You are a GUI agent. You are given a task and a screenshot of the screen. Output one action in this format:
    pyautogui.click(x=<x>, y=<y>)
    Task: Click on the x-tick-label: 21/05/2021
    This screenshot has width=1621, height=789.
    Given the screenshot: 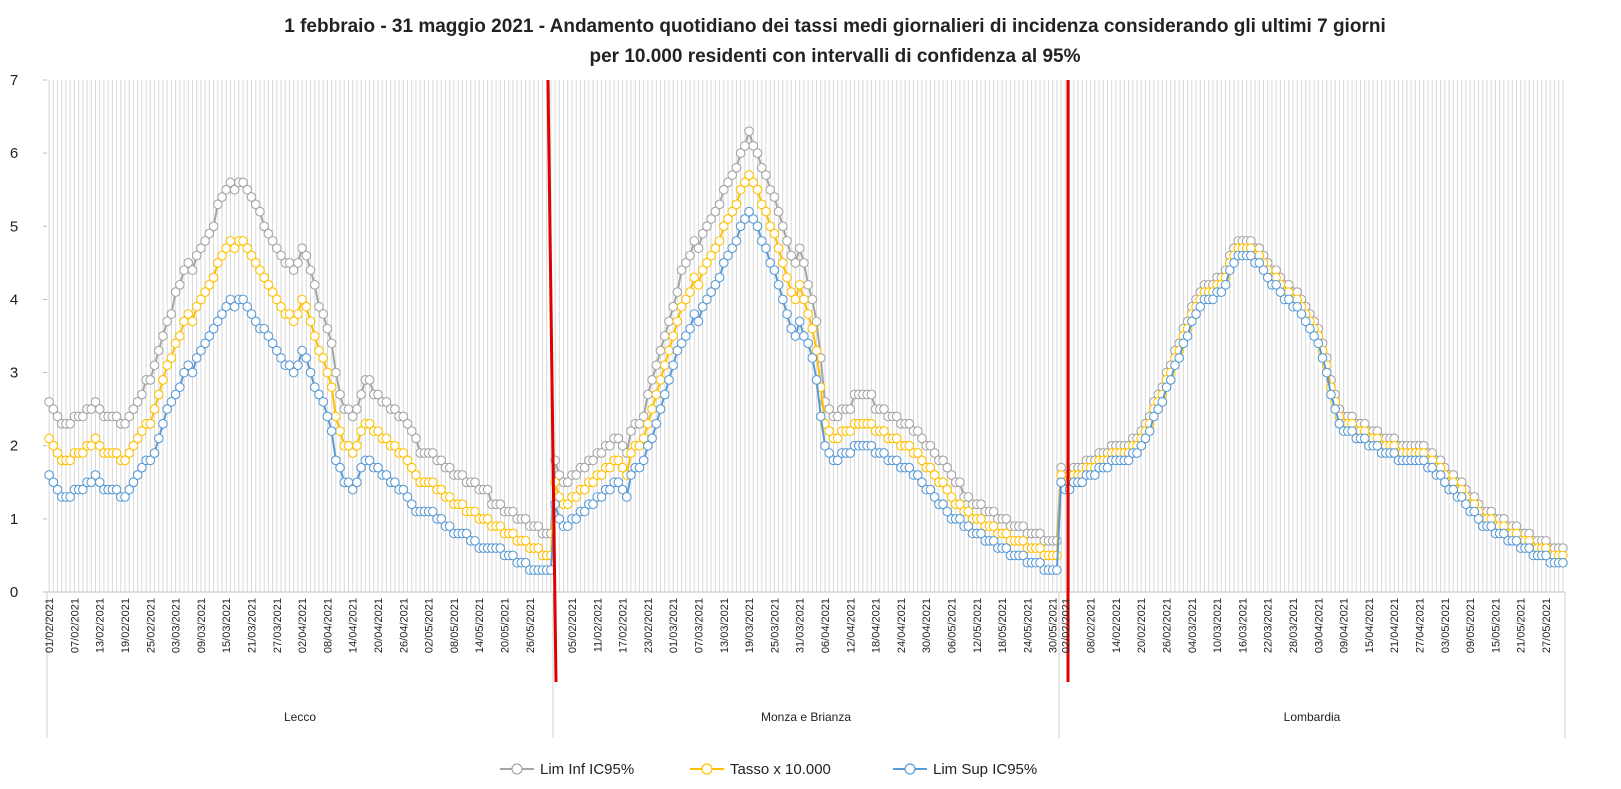 What is the action you would take?
    pyautogui.click(x=1522, y=625)
    